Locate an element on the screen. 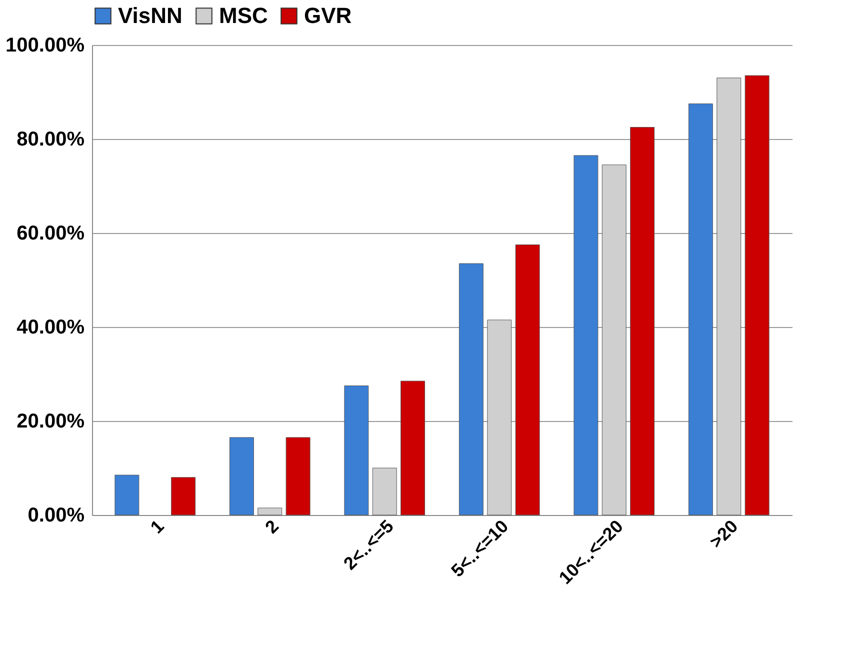  legend-label: MSC is located at coordinates (243, 15).